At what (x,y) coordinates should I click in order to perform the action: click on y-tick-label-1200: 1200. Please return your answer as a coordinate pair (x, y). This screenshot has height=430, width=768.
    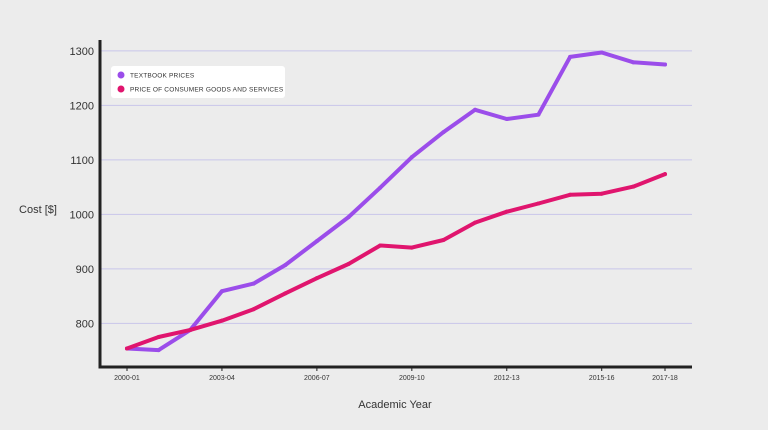
    Looking at the image, I should click on (82, 106).